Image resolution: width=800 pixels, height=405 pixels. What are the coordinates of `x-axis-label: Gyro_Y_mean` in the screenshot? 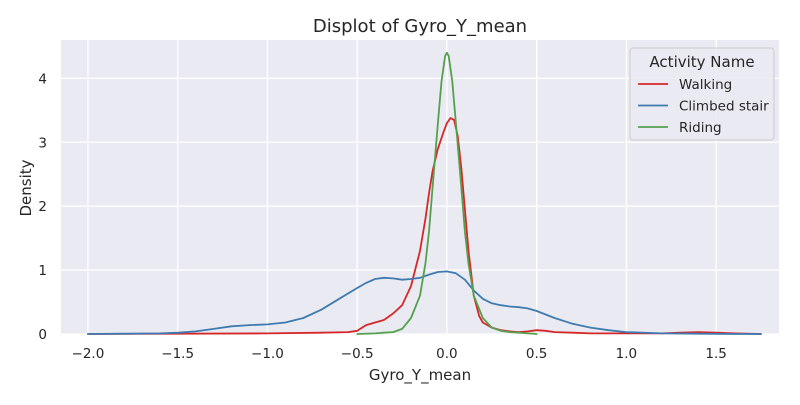 It's located at (420, 375).